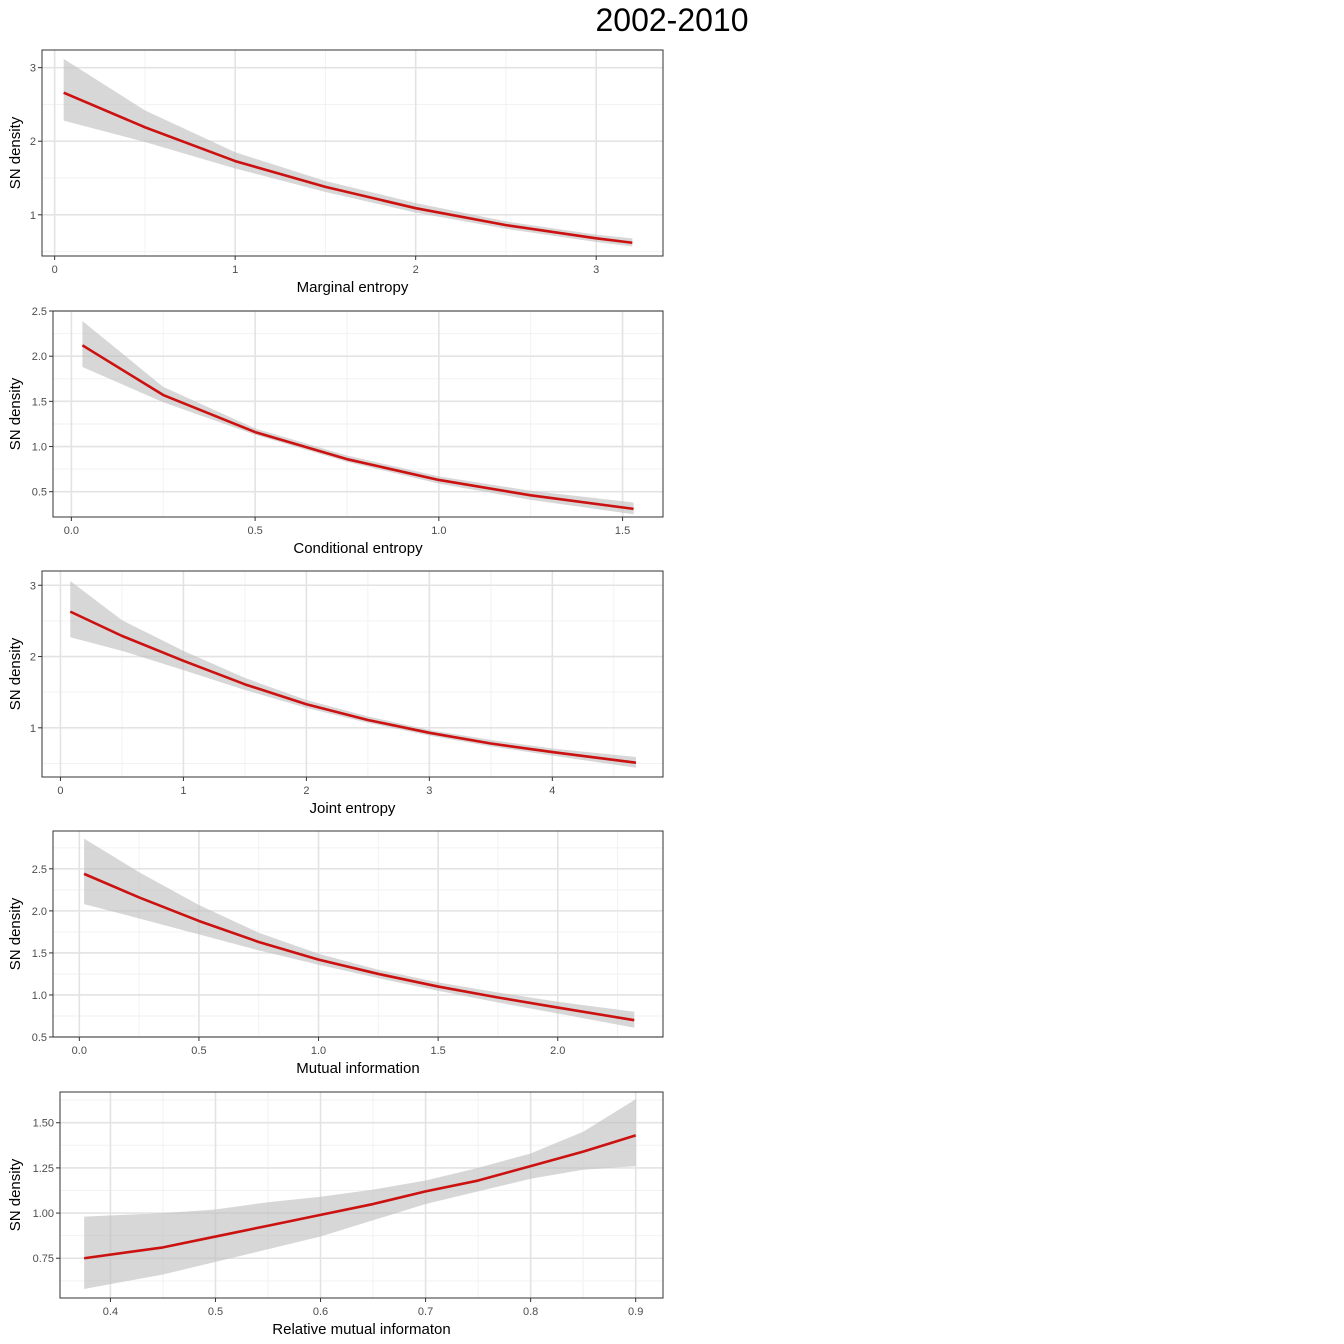 The height and width of the screenshot is (1344, 1344). What do you see at coordinates (358, 548) in the screenshot?
I see `x-axis-title: Conditional entropy` at bounding box center [358, 548].